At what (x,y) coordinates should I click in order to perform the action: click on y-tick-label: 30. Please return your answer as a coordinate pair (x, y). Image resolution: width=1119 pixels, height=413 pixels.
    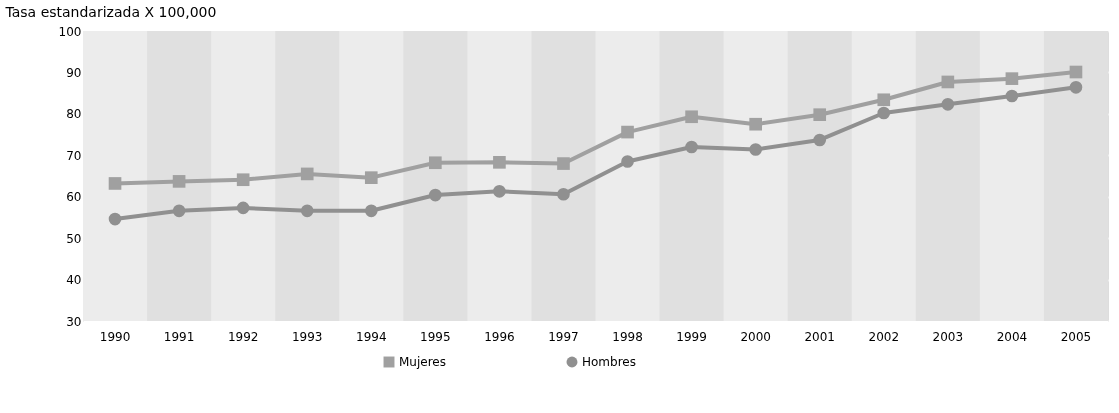
    Looking at the image, I should click on (74, 321).